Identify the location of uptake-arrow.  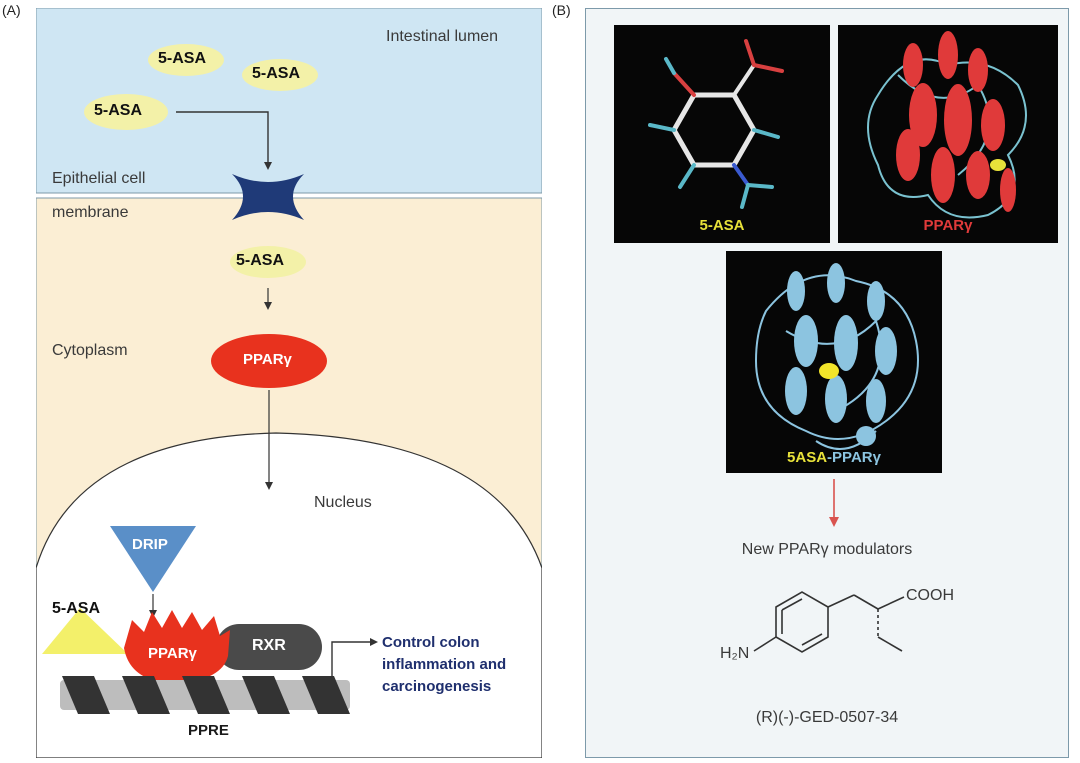
(222, 138).